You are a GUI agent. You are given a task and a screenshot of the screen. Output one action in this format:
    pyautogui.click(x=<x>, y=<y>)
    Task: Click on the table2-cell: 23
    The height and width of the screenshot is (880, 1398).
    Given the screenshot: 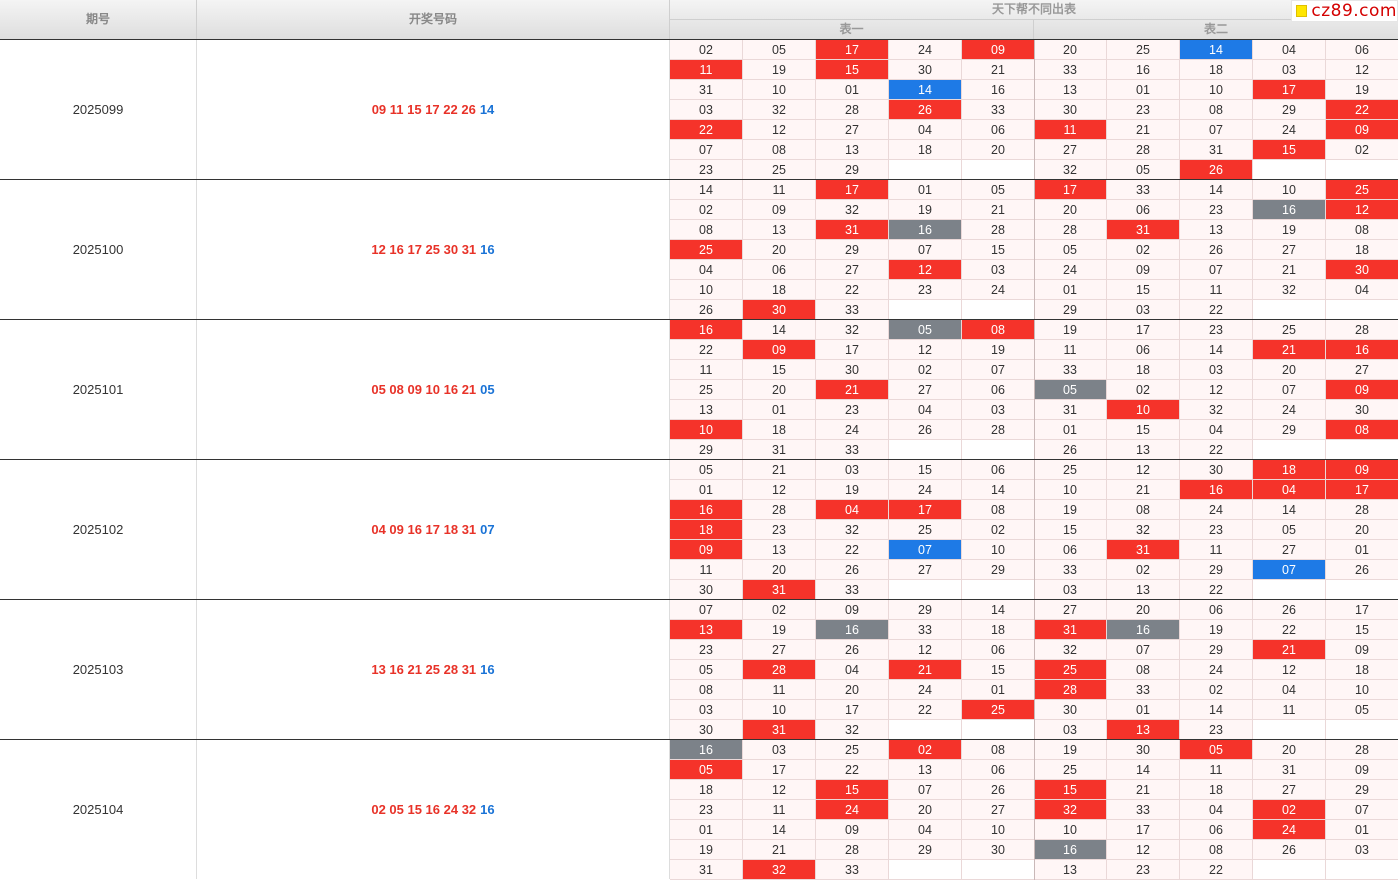 What is the action you would take?
    pyautogui.click(x=1216, y=330)
    